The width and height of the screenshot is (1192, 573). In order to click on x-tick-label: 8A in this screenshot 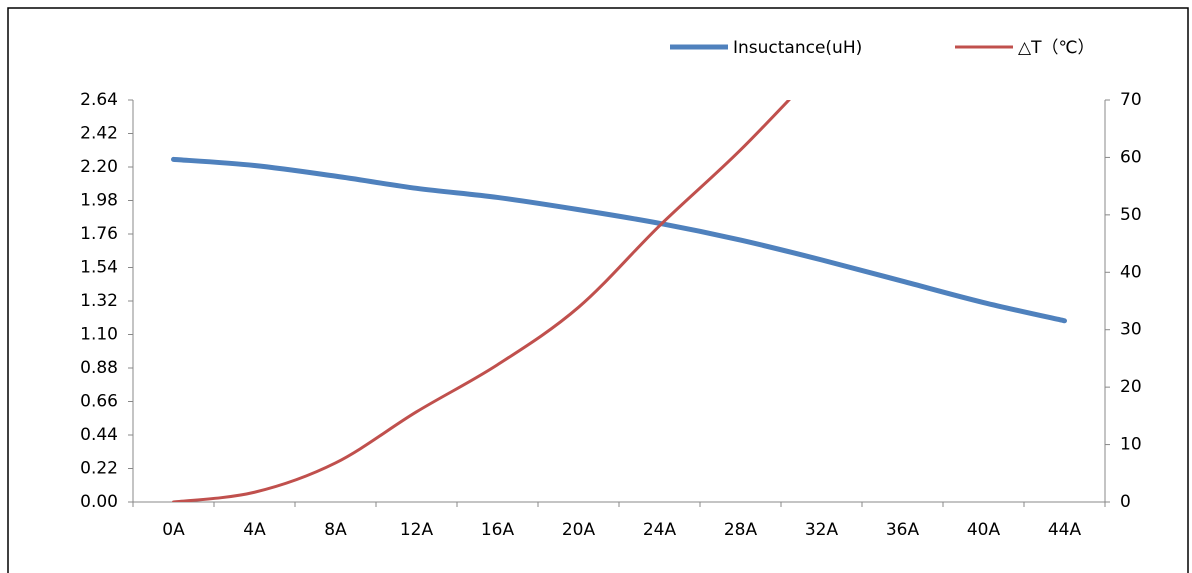, I will do `click(335, 530)`.